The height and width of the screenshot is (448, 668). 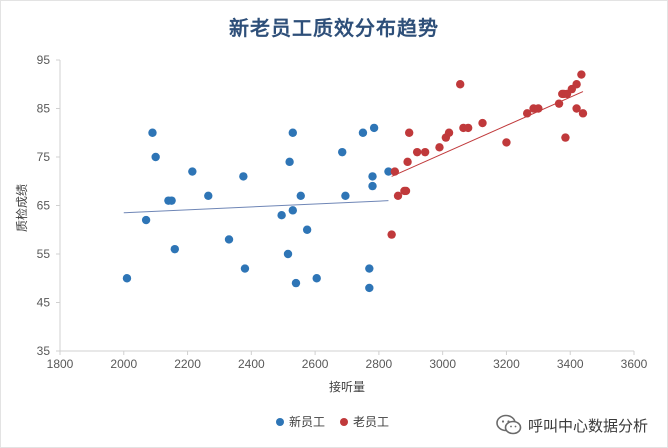 I want to click on x-tick-label: 3600, so click(x=634, y=364).